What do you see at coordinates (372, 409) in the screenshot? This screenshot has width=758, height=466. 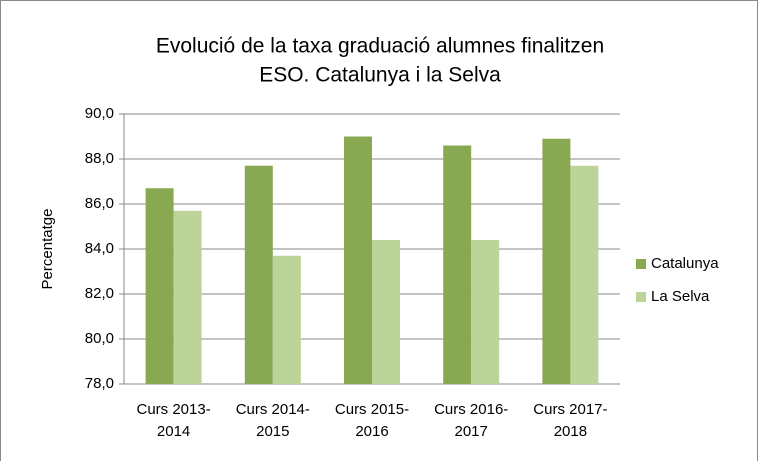 I see `x-tick-label: Curs 2015-` at bounding box center [372, 409].